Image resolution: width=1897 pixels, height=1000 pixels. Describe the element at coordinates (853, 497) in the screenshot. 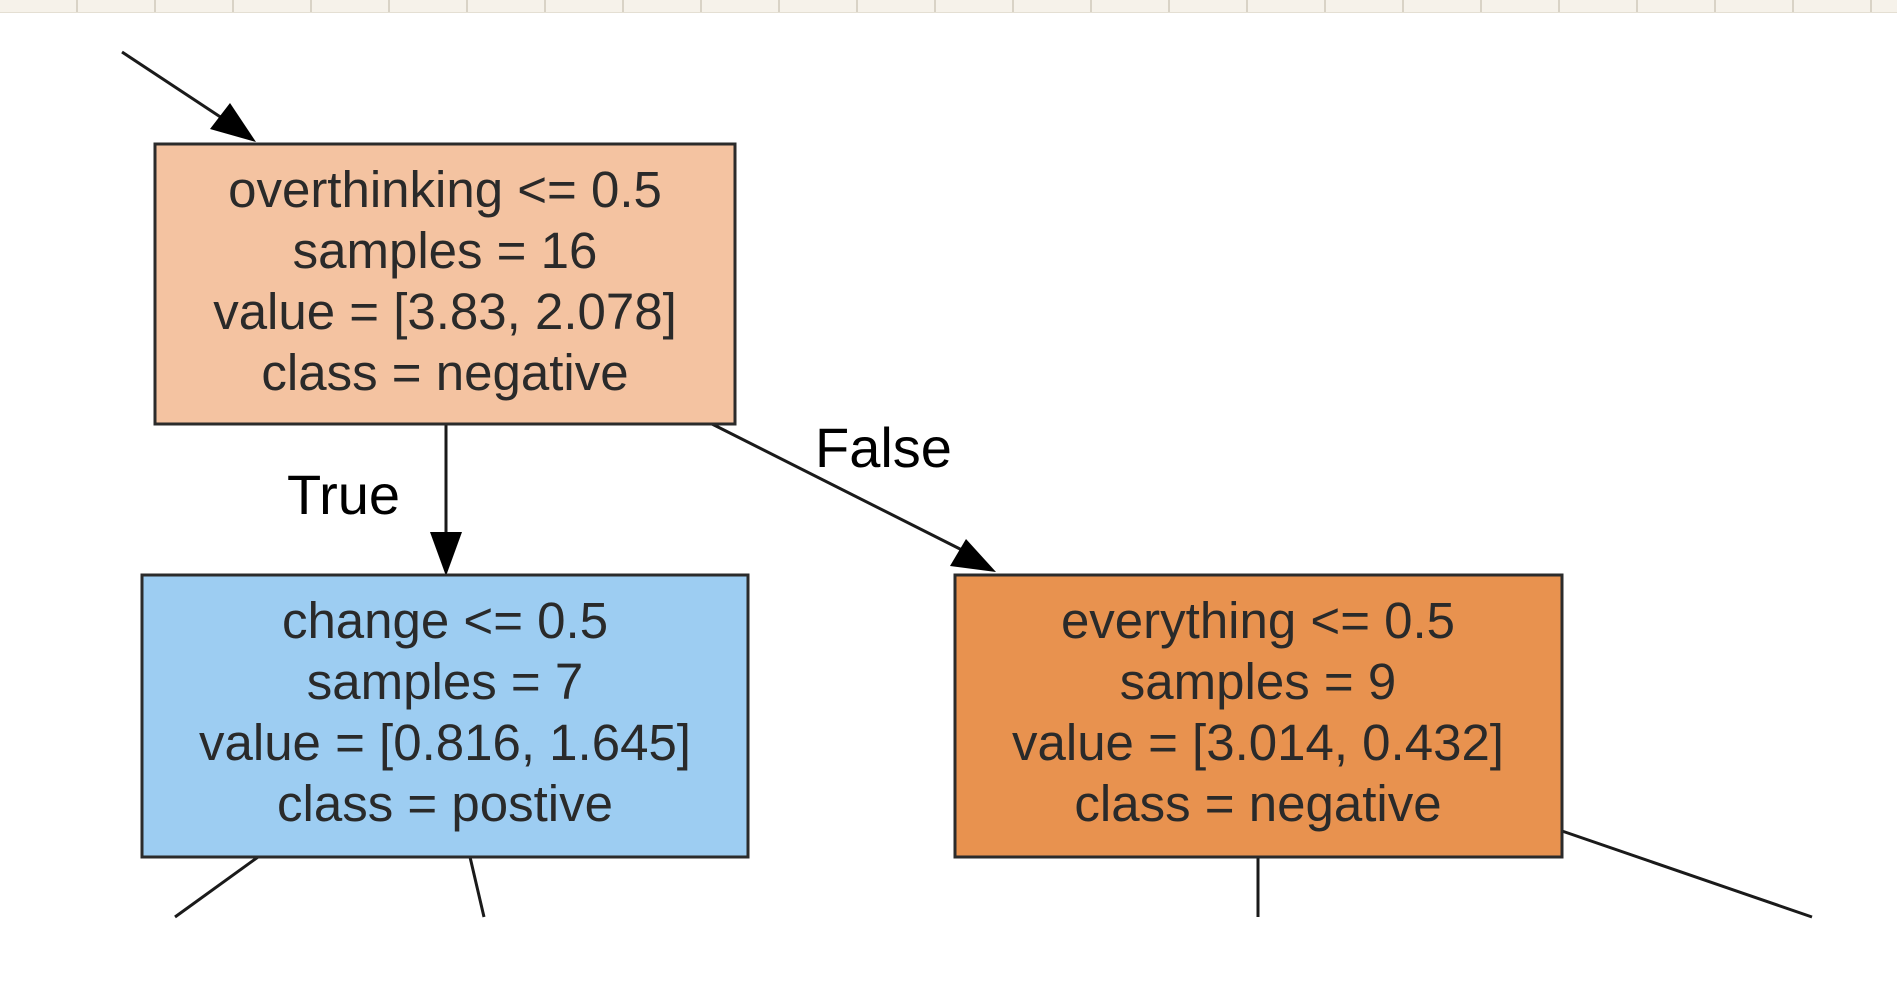

I see `edge-false` at that location.